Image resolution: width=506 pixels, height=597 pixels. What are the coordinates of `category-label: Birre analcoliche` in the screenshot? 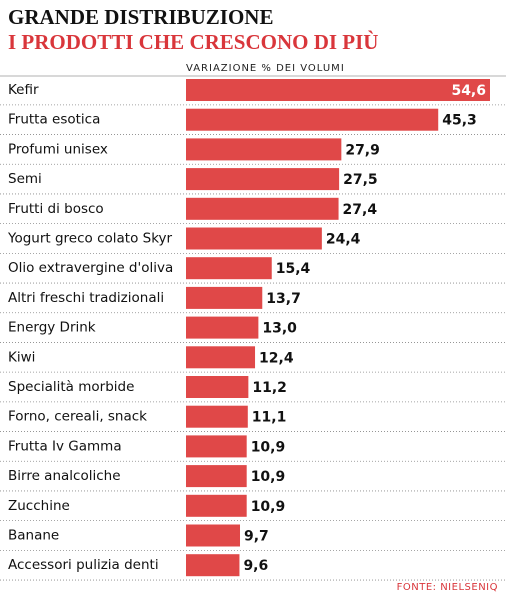 It's located at (64, 476).